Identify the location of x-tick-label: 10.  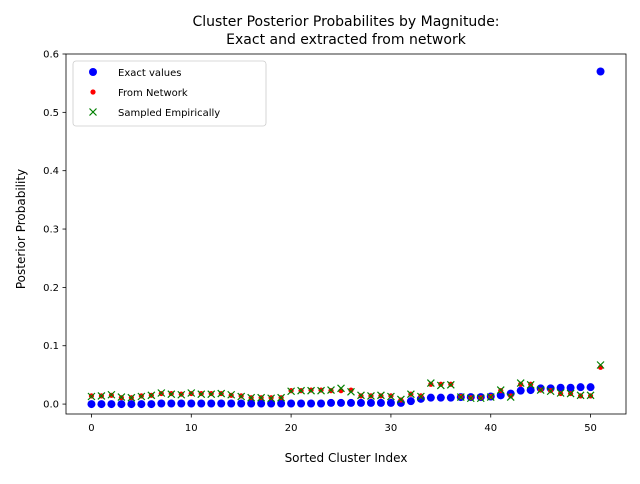
(191, 428).